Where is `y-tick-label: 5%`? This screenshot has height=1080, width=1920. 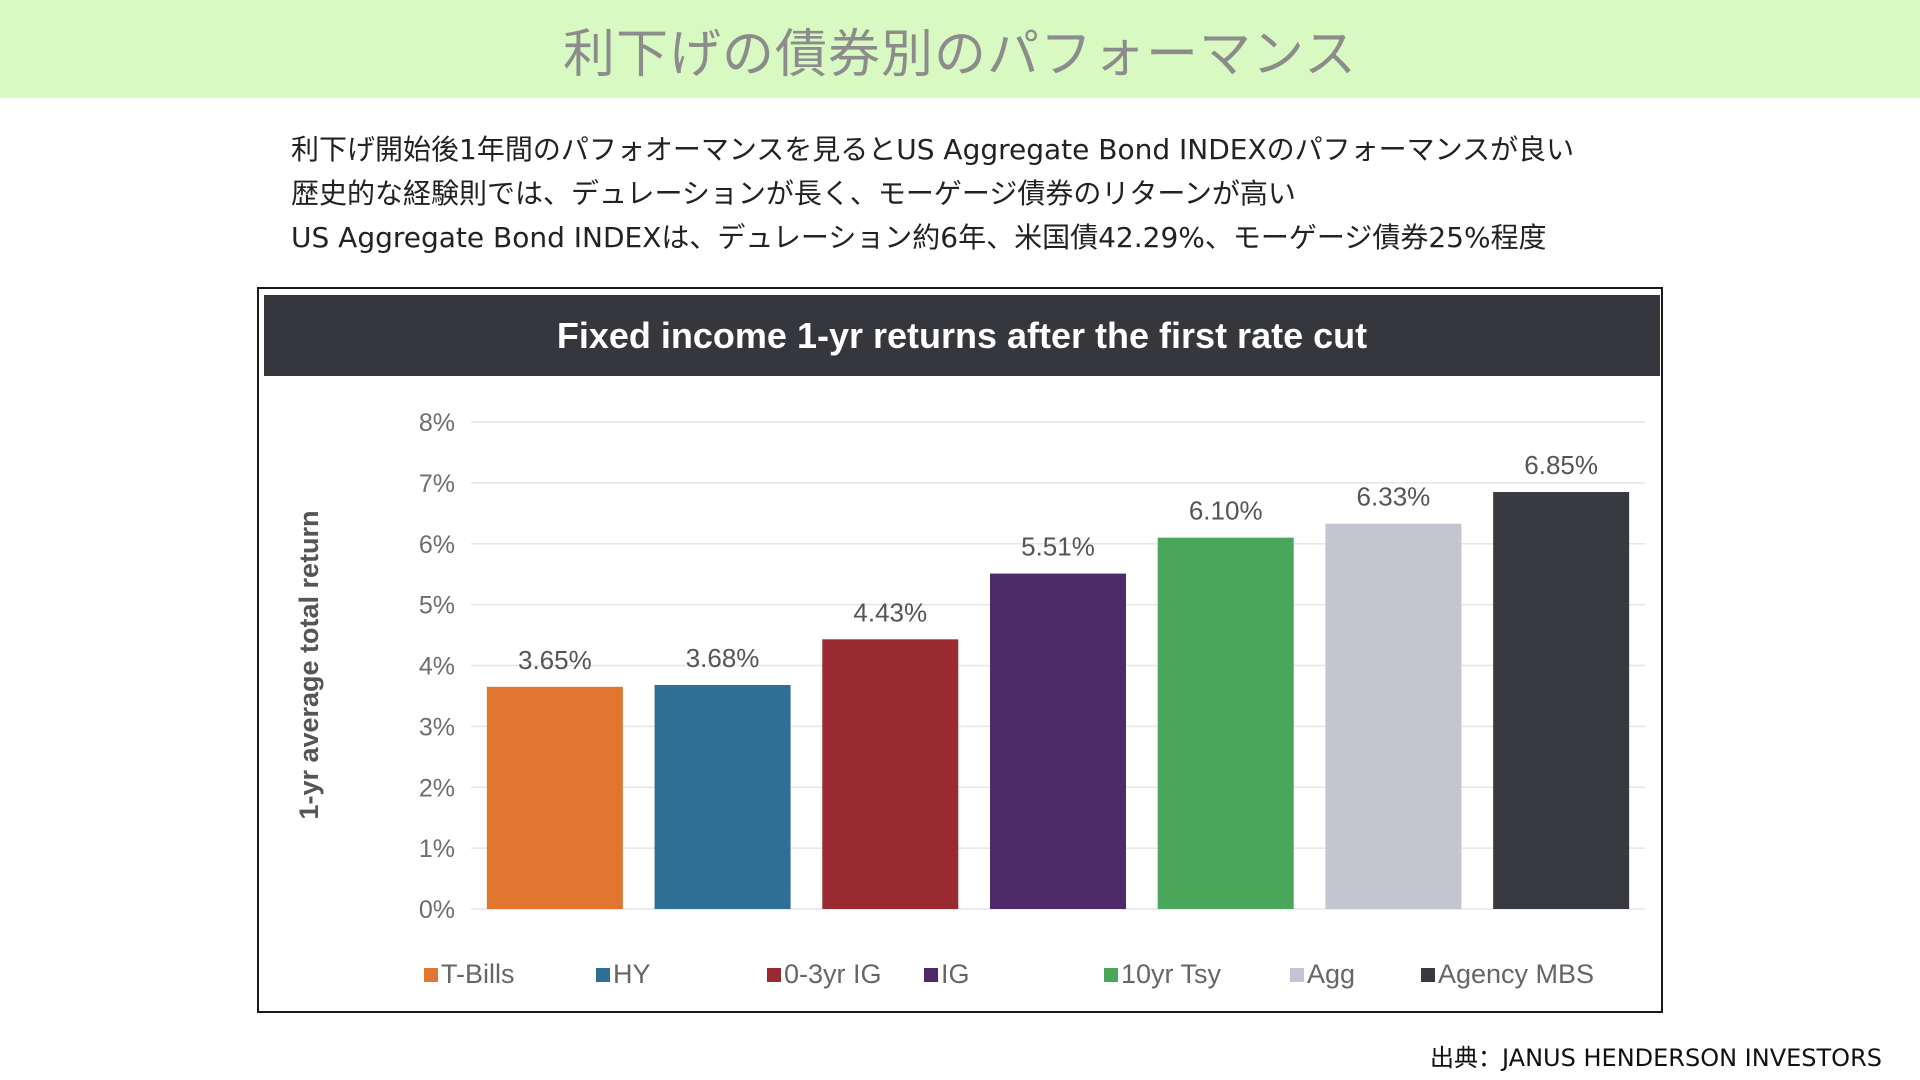 y-tick-label: 5% is located at coordinates (437, 606).